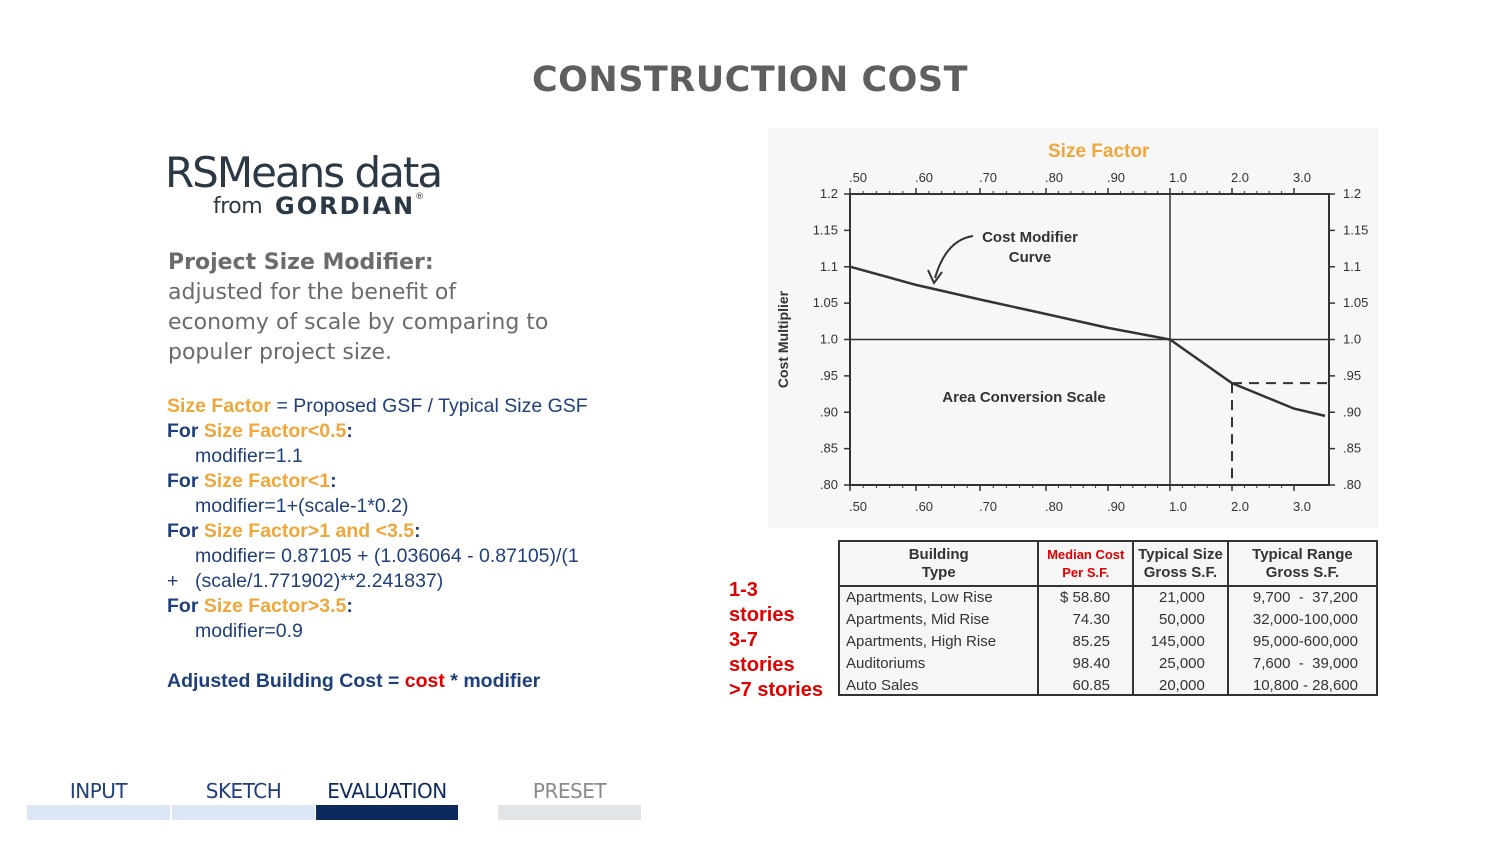 The width and height of the screenshot is (1500, 844). I want to click on description-line: populer project size., so click(280, 352).